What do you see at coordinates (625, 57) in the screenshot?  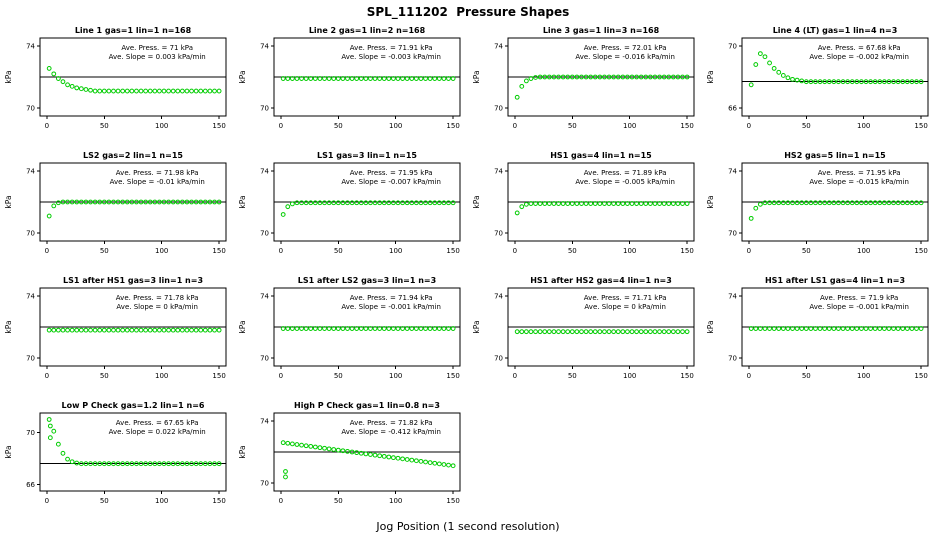 I see `slope-annotation: Ave. Slope = -0.016 kPa/min` at bounding box center [625, 57].